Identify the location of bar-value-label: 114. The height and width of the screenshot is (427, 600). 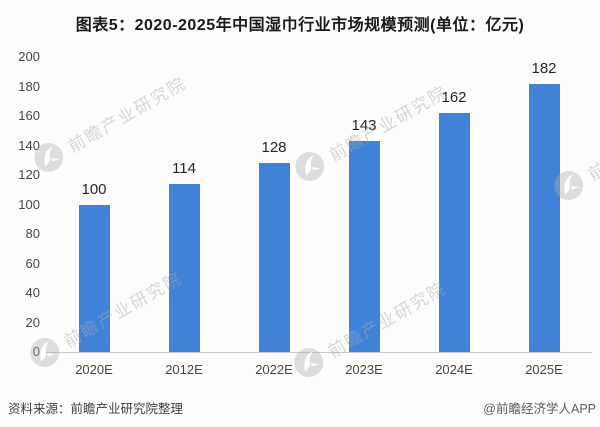
(184, 168).